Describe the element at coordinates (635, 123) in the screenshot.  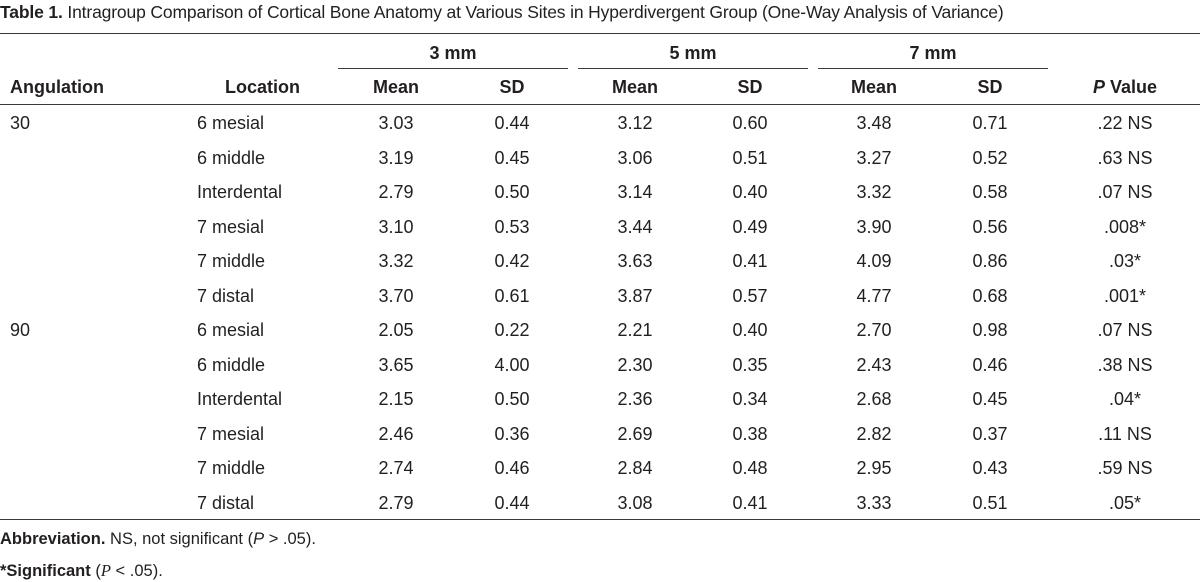
I see `cell-mean-5mm: 3.12` at that location.